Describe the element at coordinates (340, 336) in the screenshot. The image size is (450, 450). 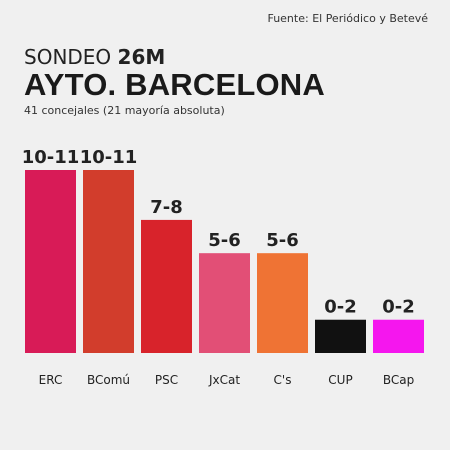
I see `bar-cup` at that location.